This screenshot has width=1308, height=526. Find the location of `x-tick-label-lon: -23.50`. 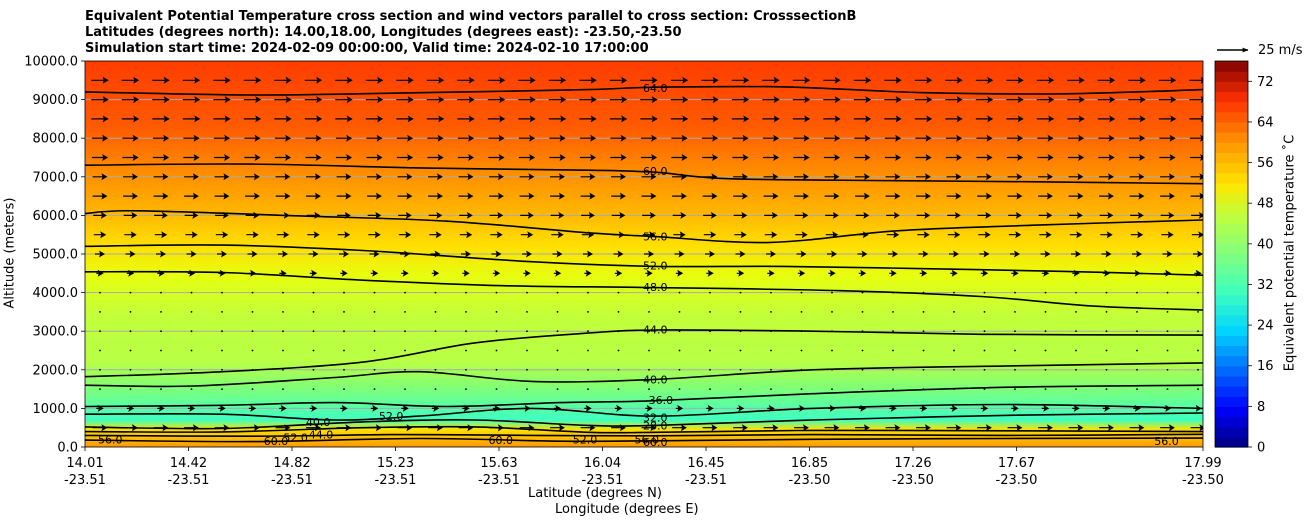

x-tick-label-lon: -23.50 is located at coordinates (1203, 480).